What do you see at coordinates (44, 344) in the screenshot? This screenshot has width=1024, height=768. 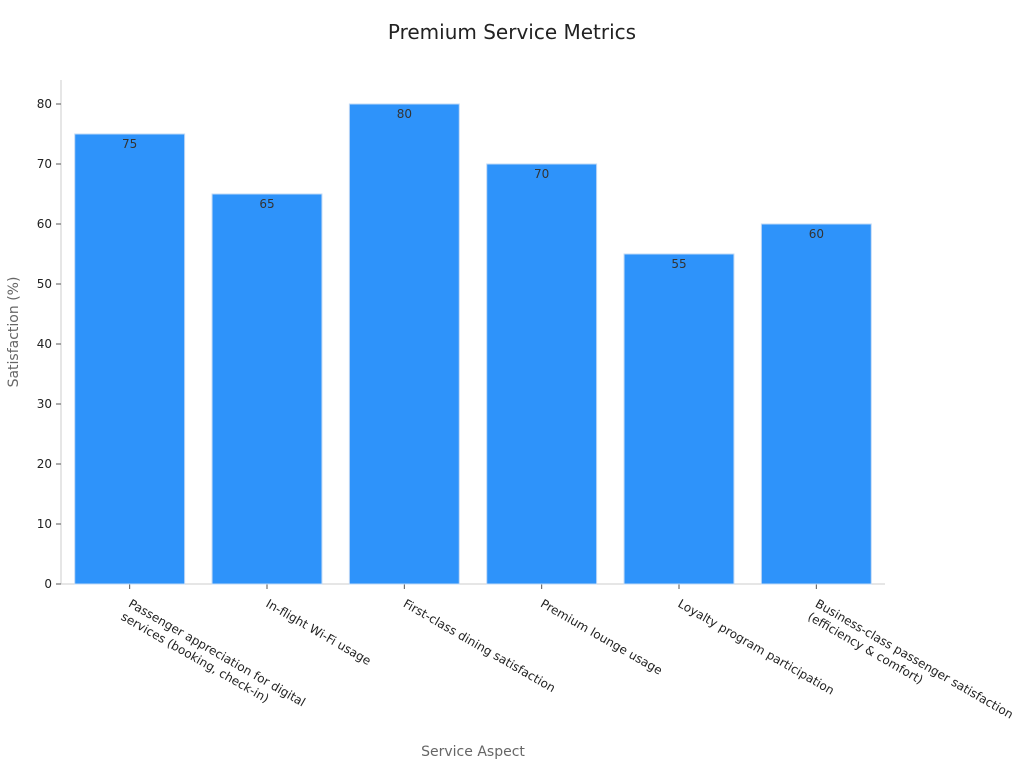 I see `y-tick-label: 40` at bounding box center [44, 344].